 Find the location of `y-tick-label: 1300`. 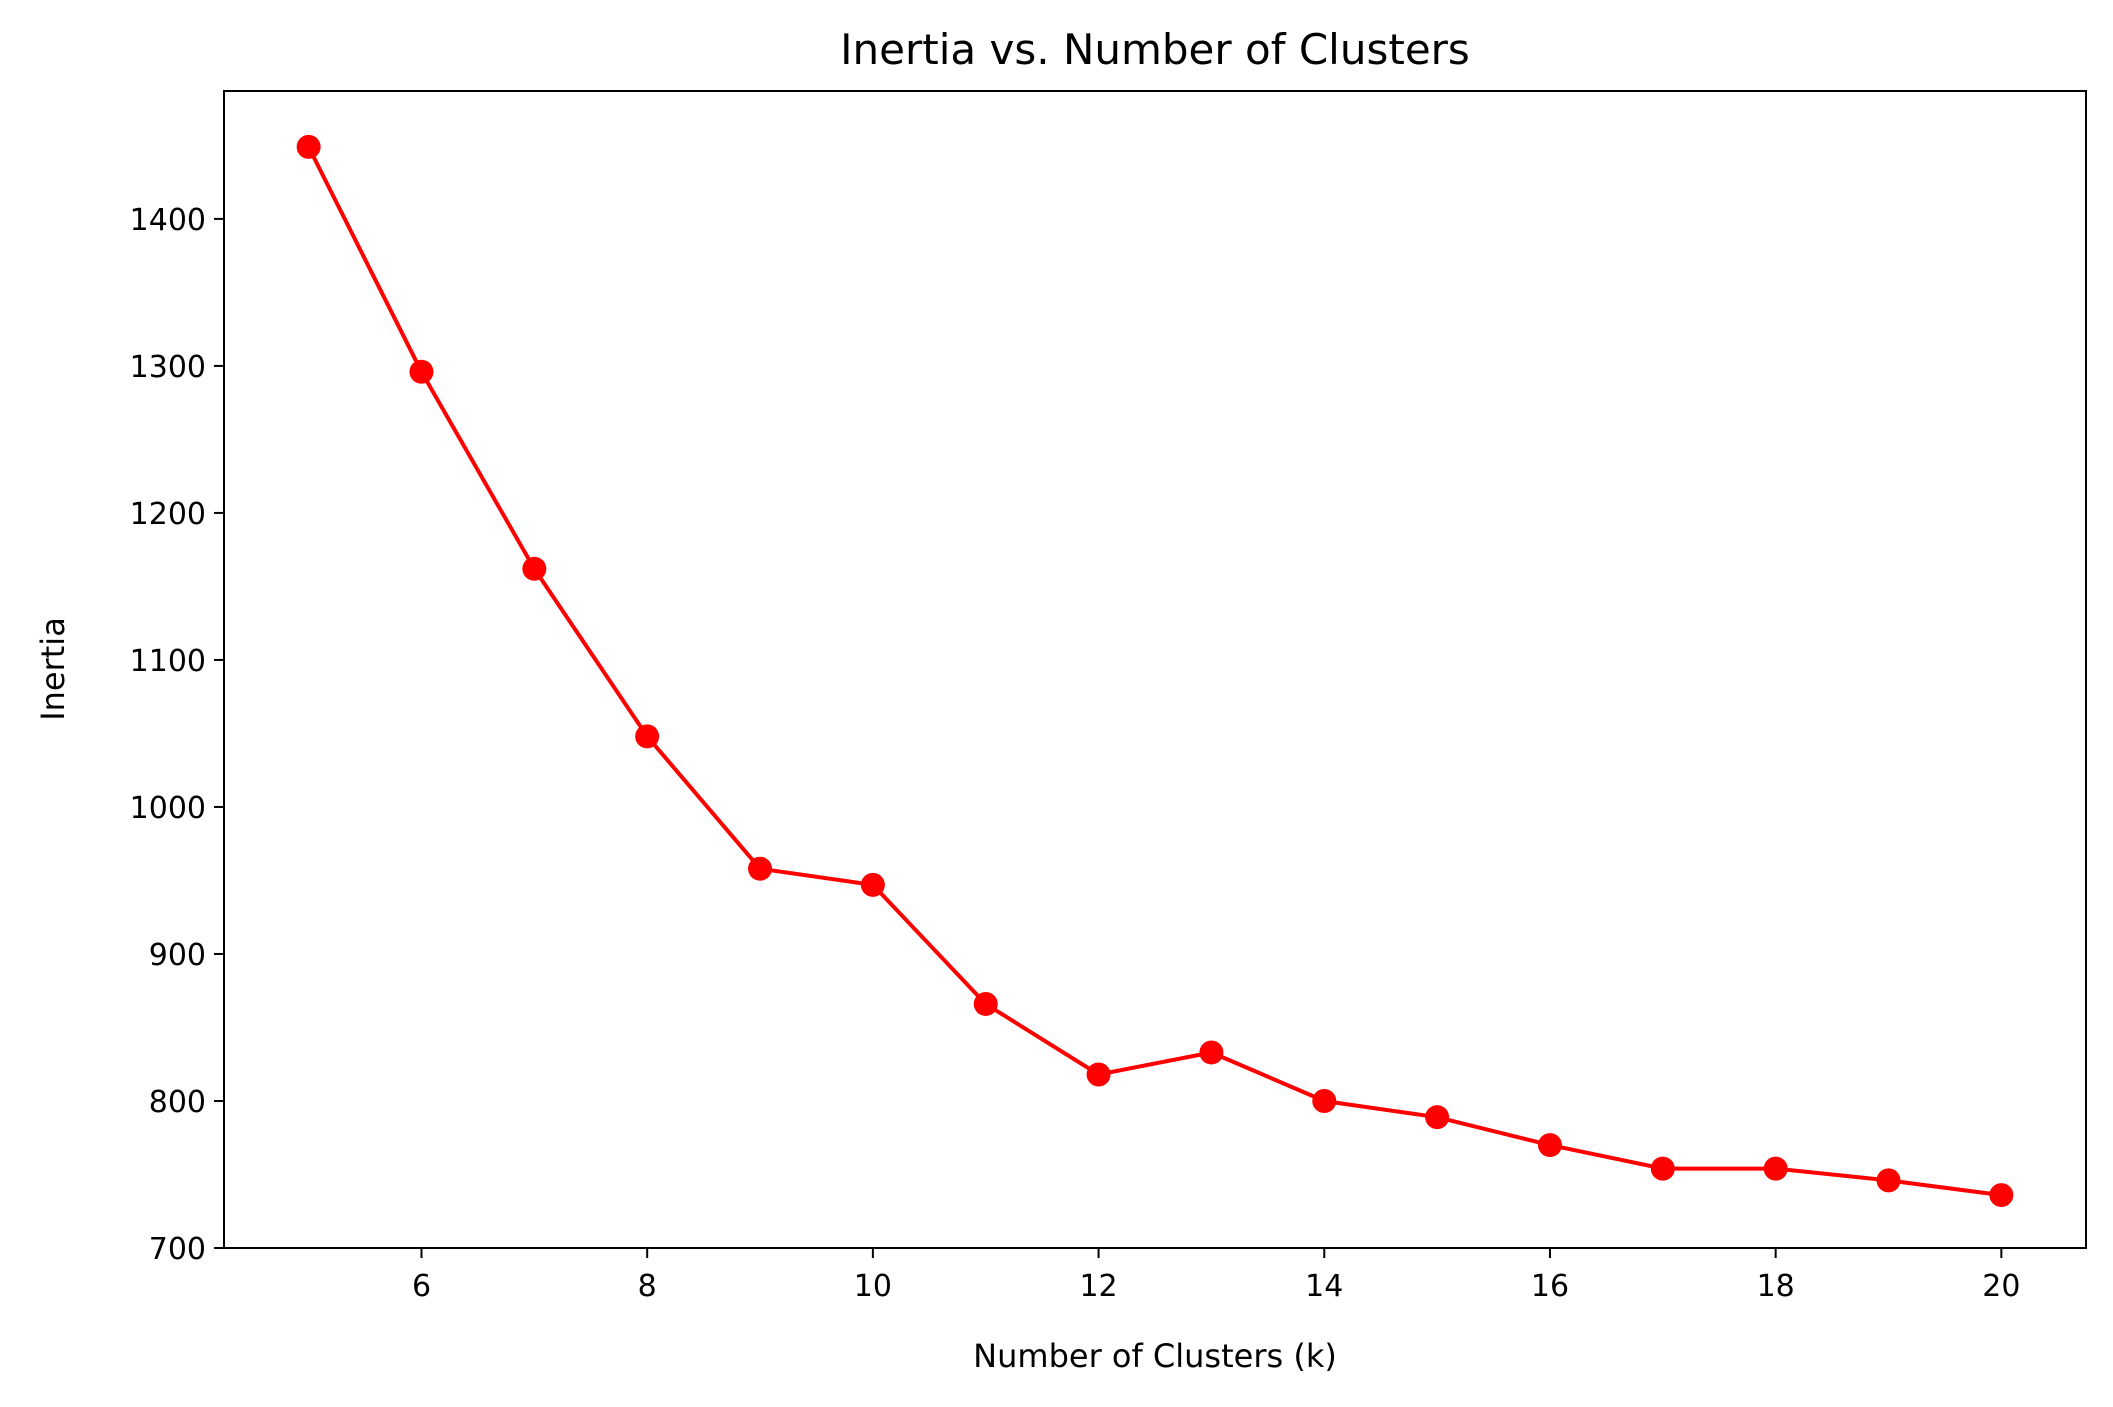

y-tick-label: 1300 is located at coordinates (168, 367).